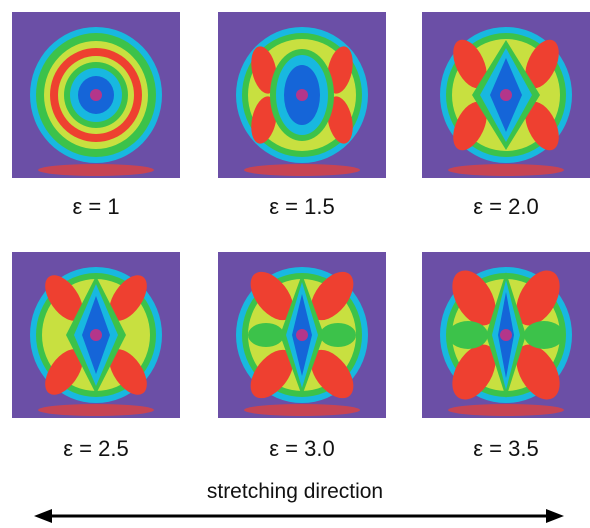 This screenshot has width=590, height=528. I want to click on arrow-head-right, so click(555, 516).